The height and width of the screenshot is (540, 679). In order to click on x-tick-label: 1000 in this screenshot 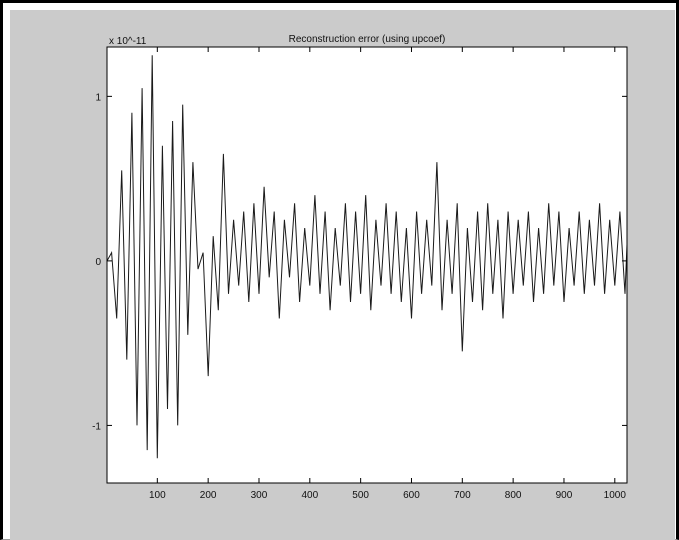, I will do `click(615, 495)`.